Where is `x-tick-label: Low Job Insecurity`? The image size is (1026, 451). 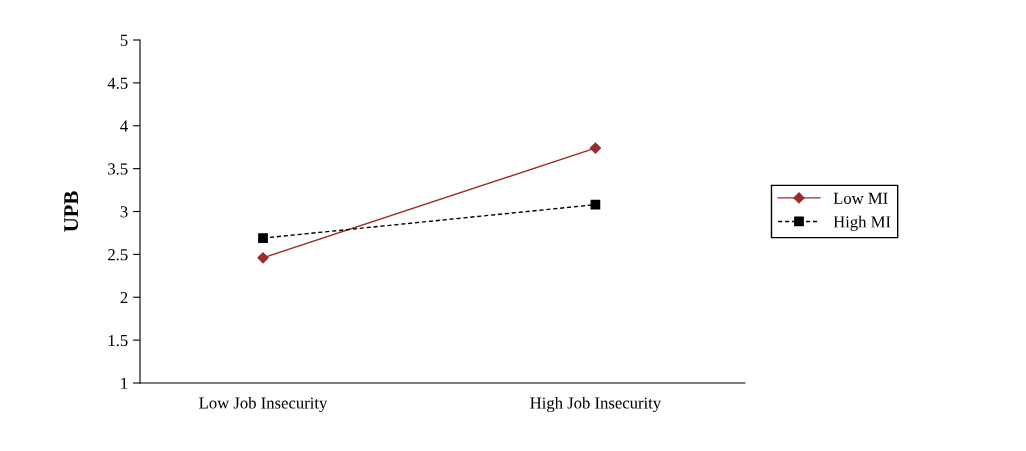 x-tick-label: Low Job Insecurity is located at coordinates (263, 404).